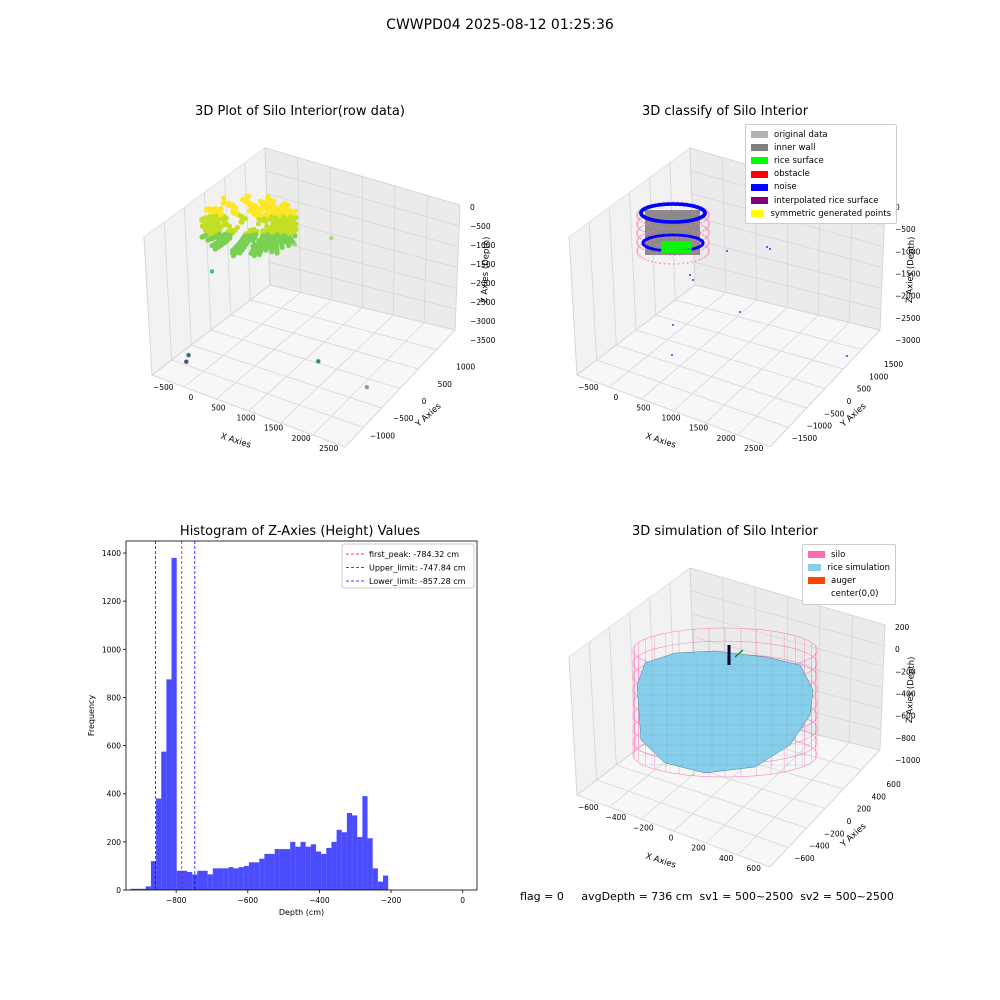  I want to click on legend-item: auger, so click(849, 580).